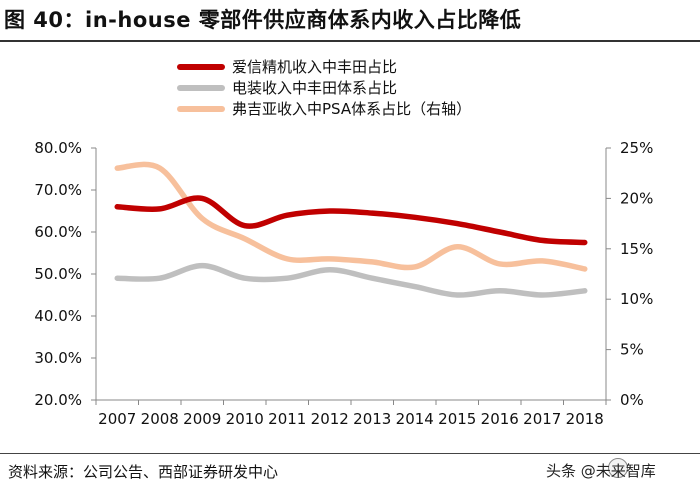 The height and width of the screenshot is (496, 700). I want to click on x-tick-label: 2008, so click(160, 419).